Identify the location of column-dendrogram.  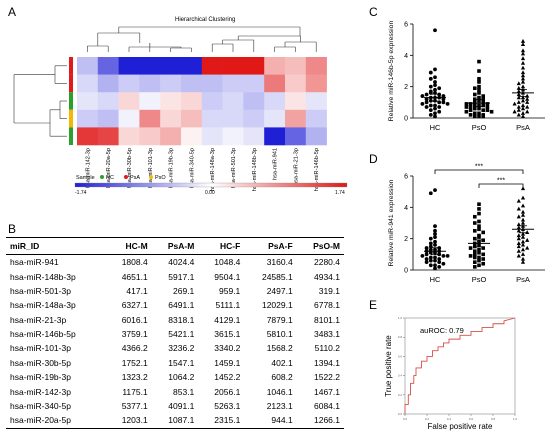
(202, 39).